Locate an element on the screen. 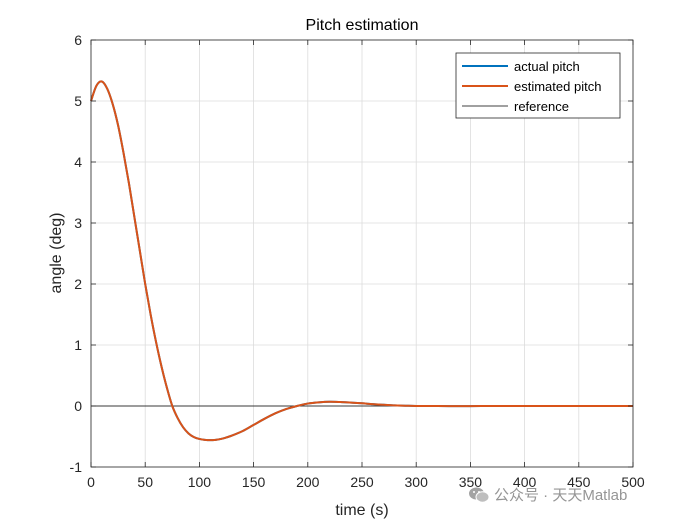 Image resolution: width=700 pixels, height=525 pixels. x-tick-label: 250 is located at coordinates (362, 482).